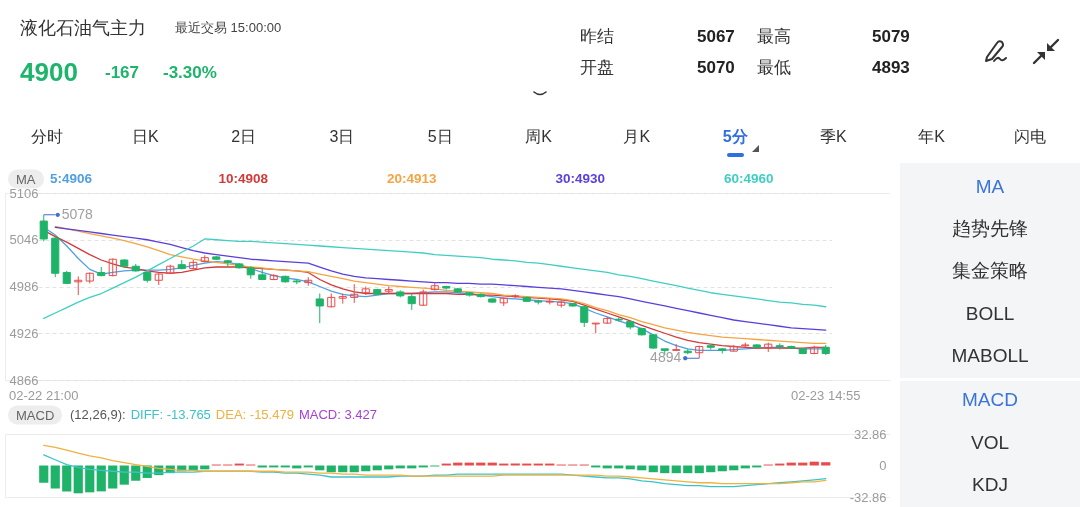 The height and width of the screenshot is (507, 1080). What do you see at coordinates (83, 28) in the screenshot?
I see `text: 液化石油气主力` at bounding box center [83, 28].